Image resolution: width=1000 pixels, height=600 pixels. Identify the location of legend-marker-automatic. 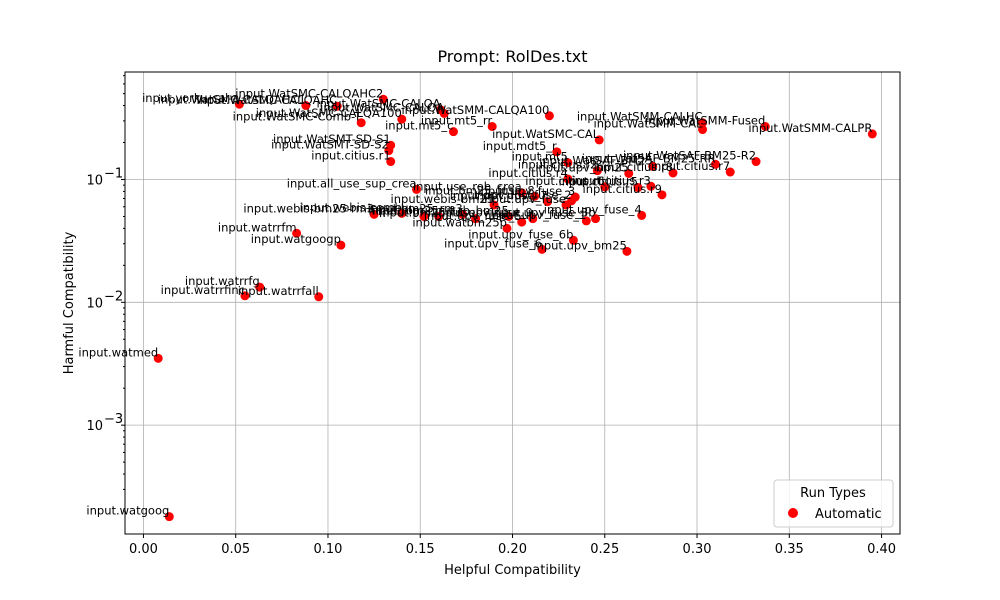
(793, 513).